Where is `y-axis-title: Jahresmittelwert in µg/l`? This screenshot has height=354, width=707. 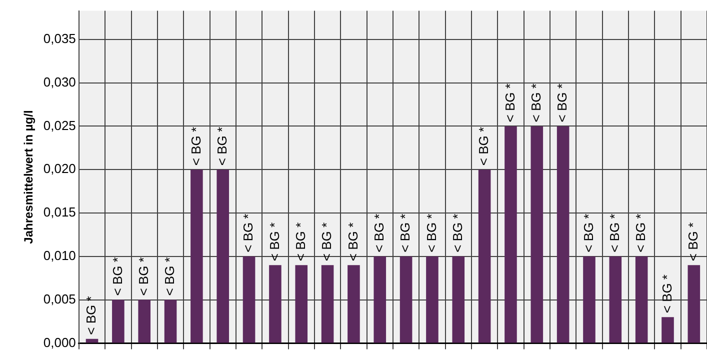 y-axis-title: Jahresmittelwert in µg/l is located at coordinates (29, 177).